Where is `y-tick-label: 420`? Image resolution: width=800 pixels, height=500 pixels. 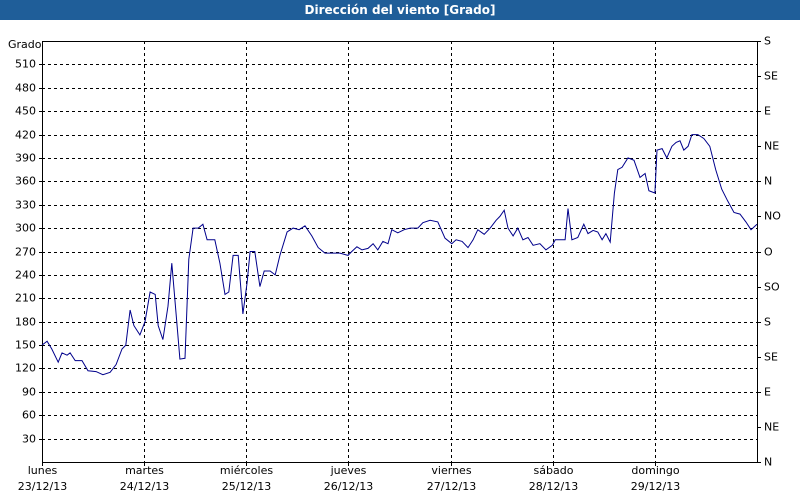
y-tick-label: 420 is located at coordinates (25, 135).